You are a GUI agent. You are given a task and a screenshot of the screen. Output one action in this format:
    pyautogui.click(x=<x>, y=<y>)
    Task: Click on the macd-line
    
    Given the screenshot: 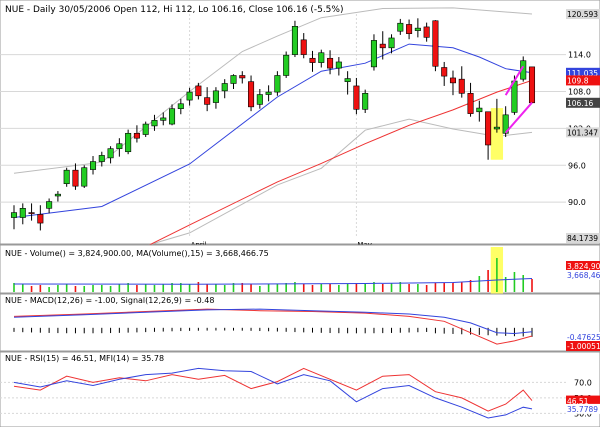 What is the action you would take?
    pyautogui.click(x=273, y=326)
    